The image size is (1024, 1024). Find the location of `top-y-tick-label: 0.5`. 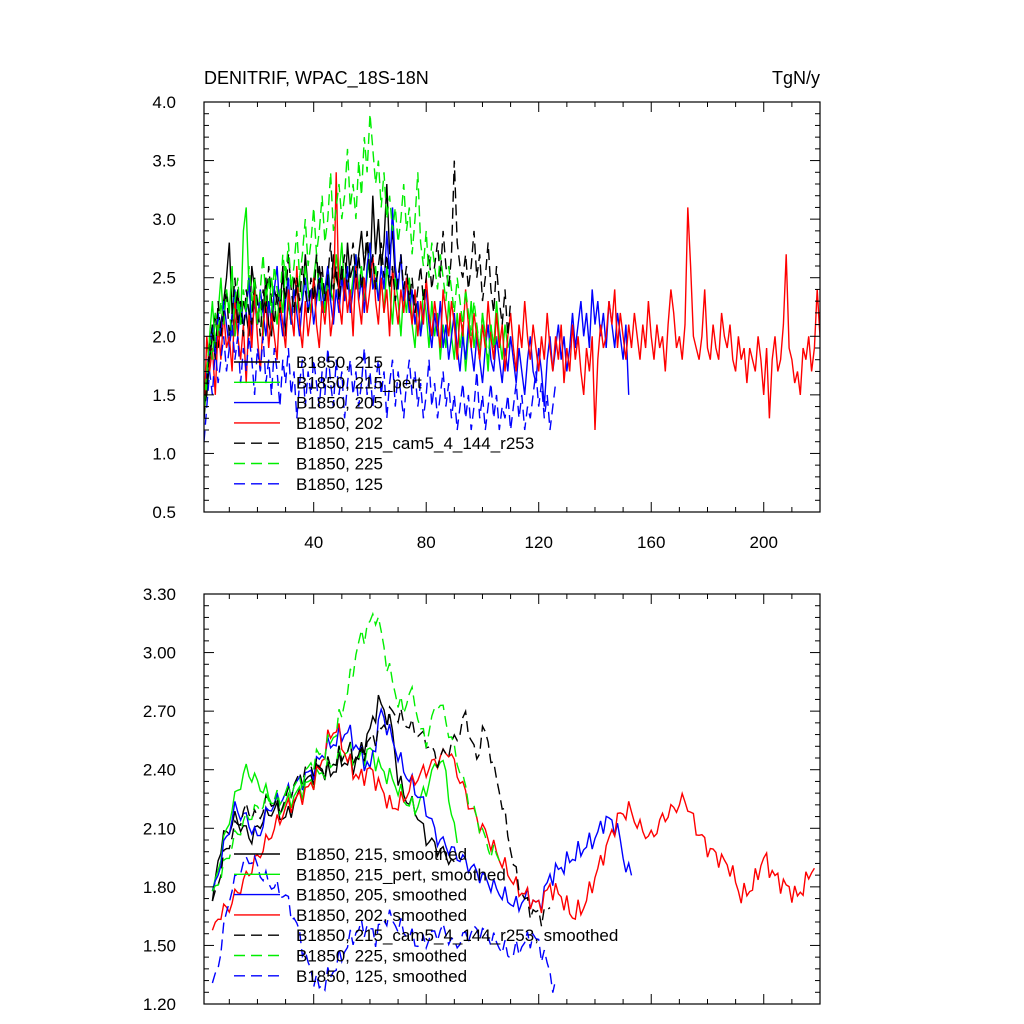

top-y-tick-label: 0.5 is located at coordinates (164, 512).